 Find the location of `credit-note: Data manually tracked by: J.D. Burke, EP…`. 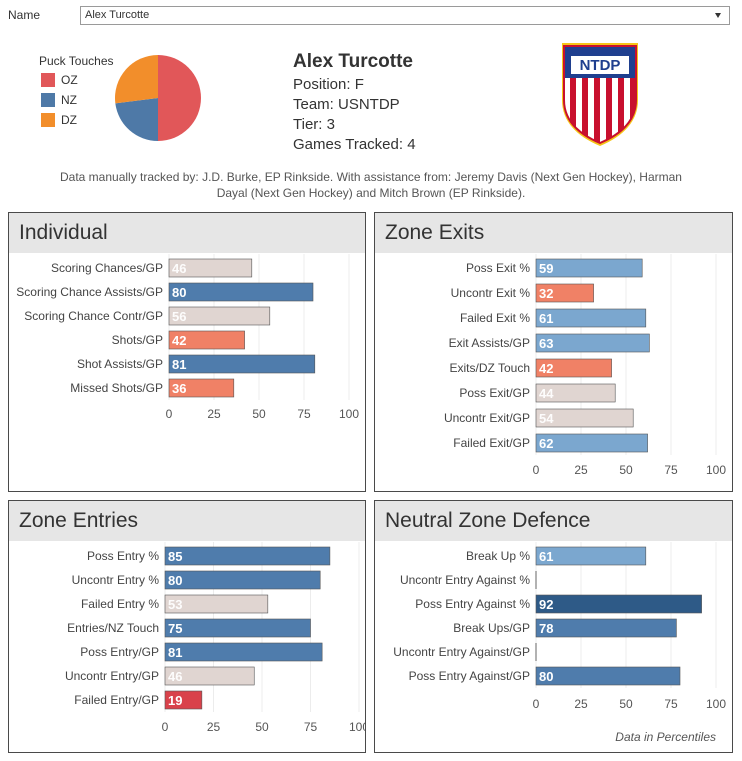

credit-note: Data manually tracked by: J.D. Burke, EP… is located at coordinates (371, 185).